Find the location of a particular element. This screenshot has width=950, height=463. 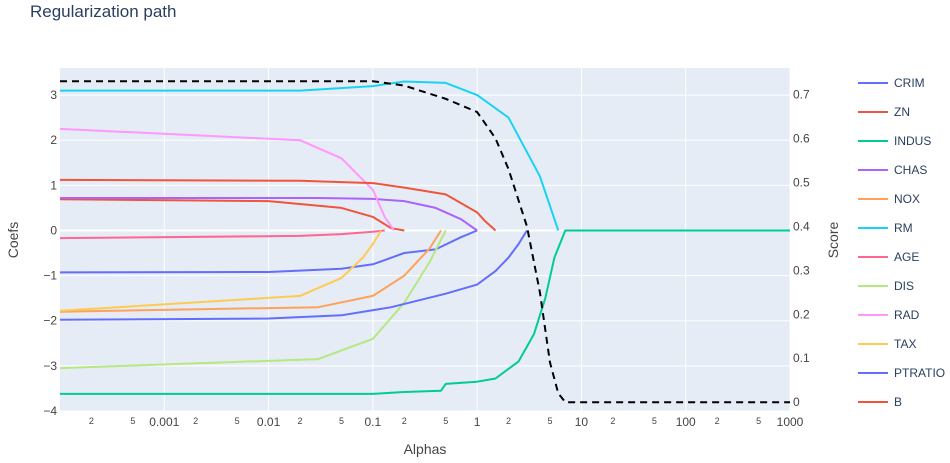

legend-label-rm: RM is located at coordinates (903, 228).